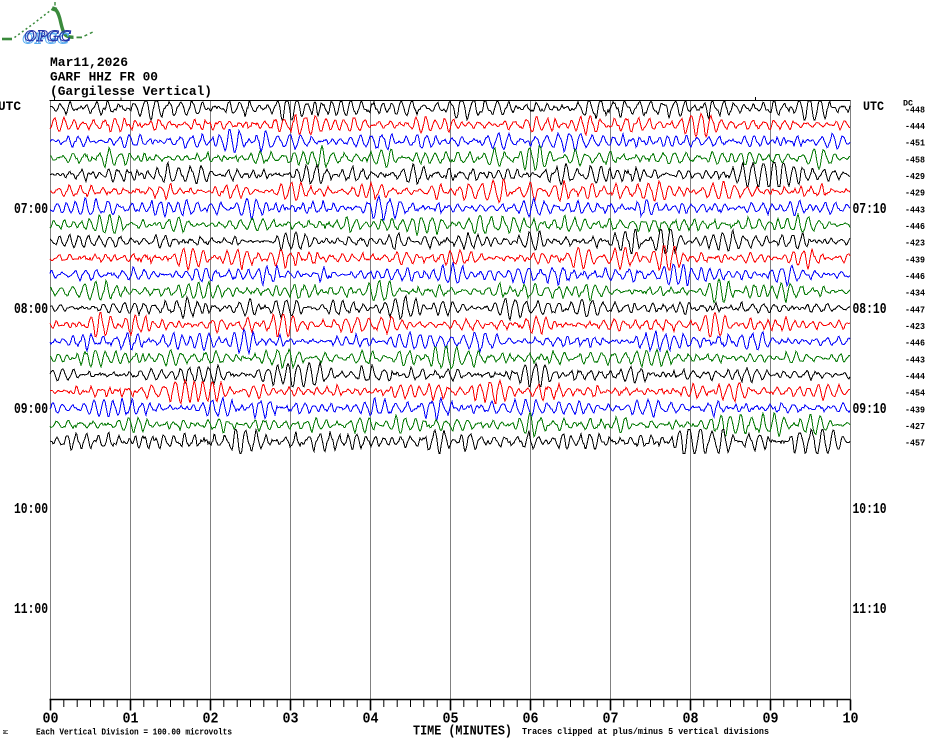 This screenshot has width=930, height=744. I want to click on svg-text: 10, so click(851, 718).